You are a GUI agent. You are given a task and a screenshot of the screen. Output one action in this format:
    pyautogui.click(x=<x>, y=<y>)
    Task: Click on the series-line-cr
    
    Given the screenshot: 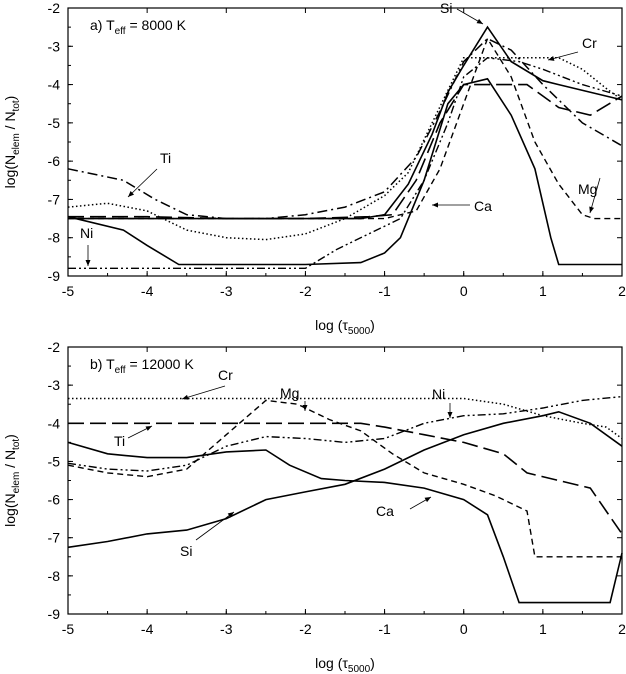 What is the action you would take?
    pyautogui.click(x=345, y=418)
    